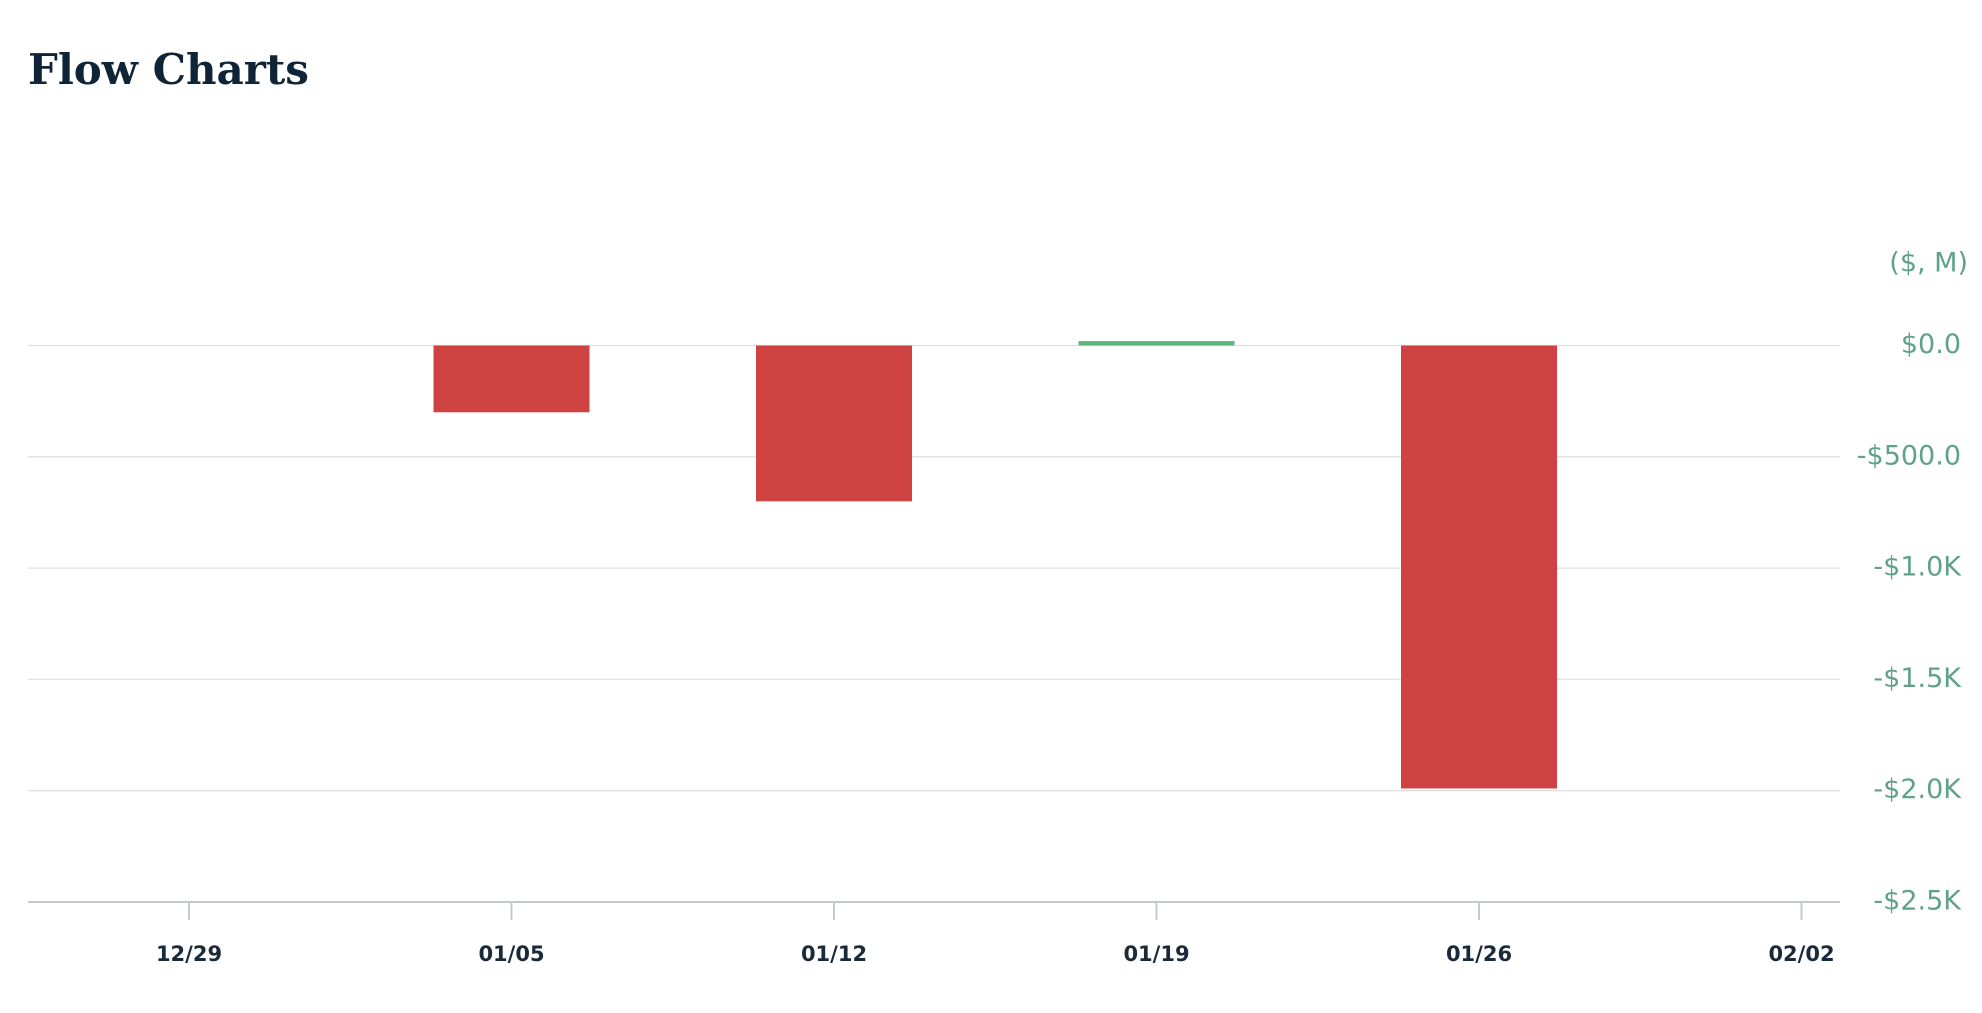 The image size is (1982, 1013). Describe the element at coordinates (1917, 789) in the screenshot. I see `y-tick-label: -$2.0K` at that location.